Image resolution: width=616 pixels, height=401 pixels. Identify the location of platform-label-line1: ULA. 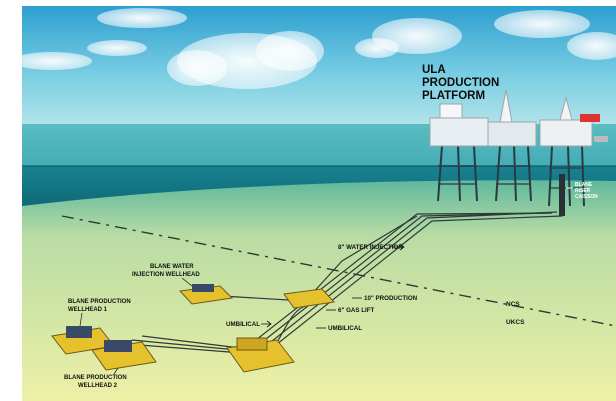
(434, 70).